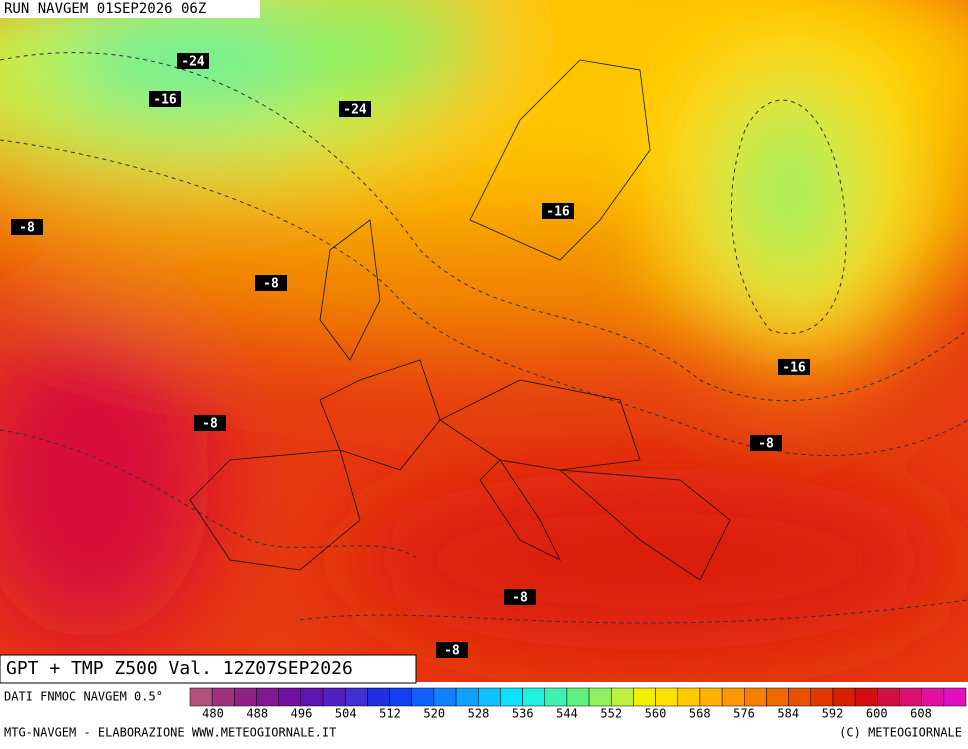  What do you see at coordinates (523, 714) in the screenshot?
I see `colorbar-tick-label: 536` at bounding box center [523, 714].